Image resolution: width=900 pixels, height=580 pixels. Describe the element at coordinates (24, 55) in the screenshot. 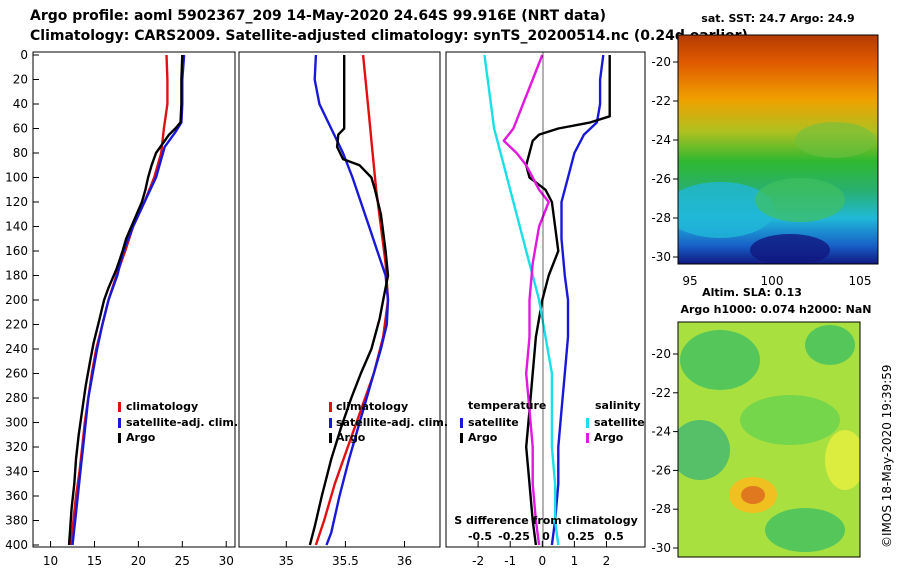

I see `depth-tick-label: 0` at that location.